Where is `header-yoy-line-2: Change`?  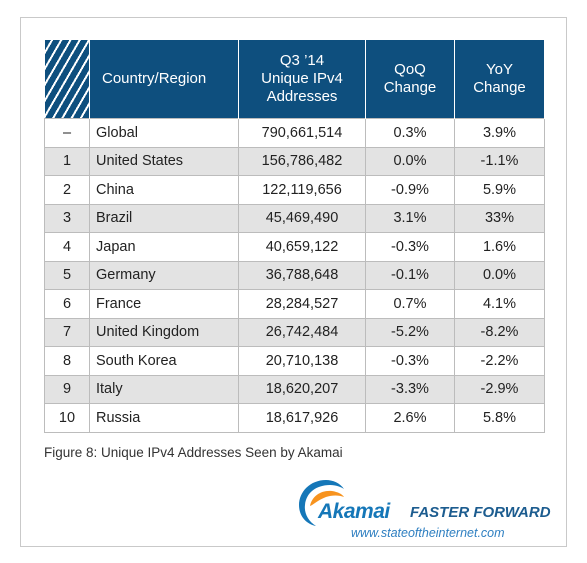 header-yoy-line-2: Change is located at coordinates (499, 87).